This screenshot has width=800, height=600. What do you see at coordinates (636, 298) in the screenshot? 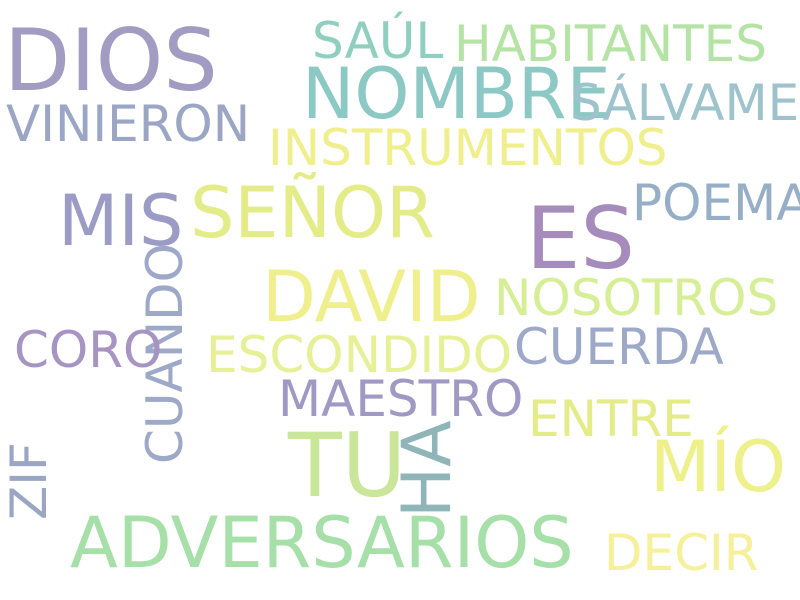
I see `word-nosotros: NOSOTROS` at bounding box center [636, 298].